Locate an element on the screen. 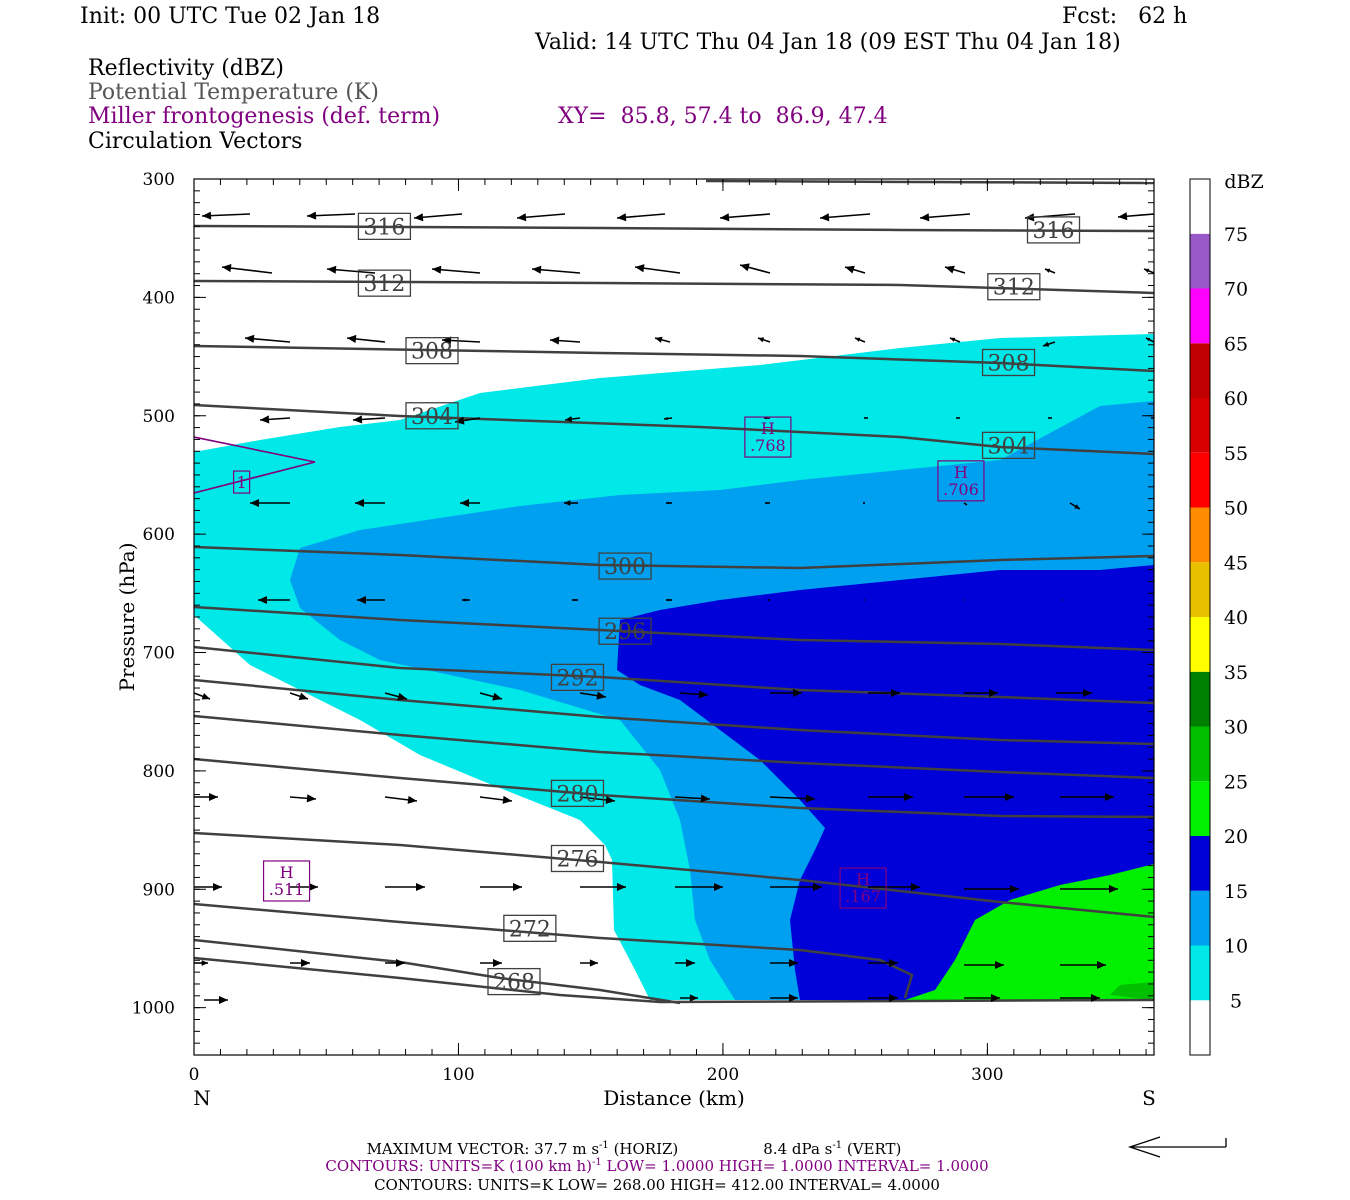  colorbar-frame is located at coordinates (1200, 617).